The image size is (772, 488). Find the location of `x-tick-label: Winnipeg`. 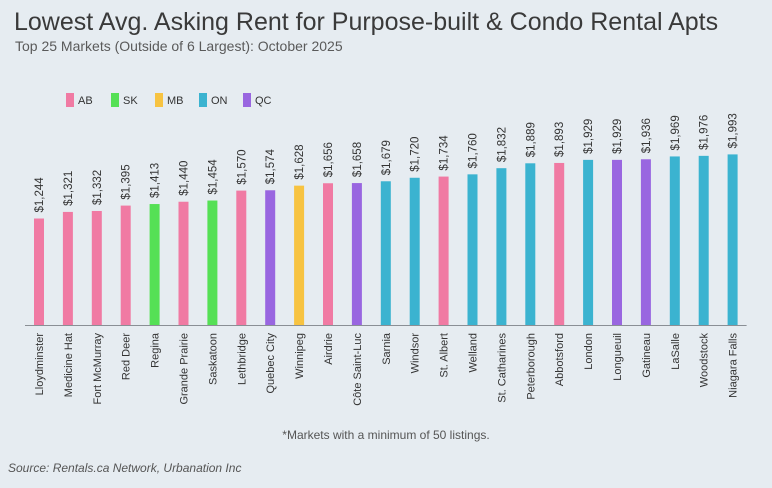

x-tick-label: Winnipeg is located at coordinates (300, 356).